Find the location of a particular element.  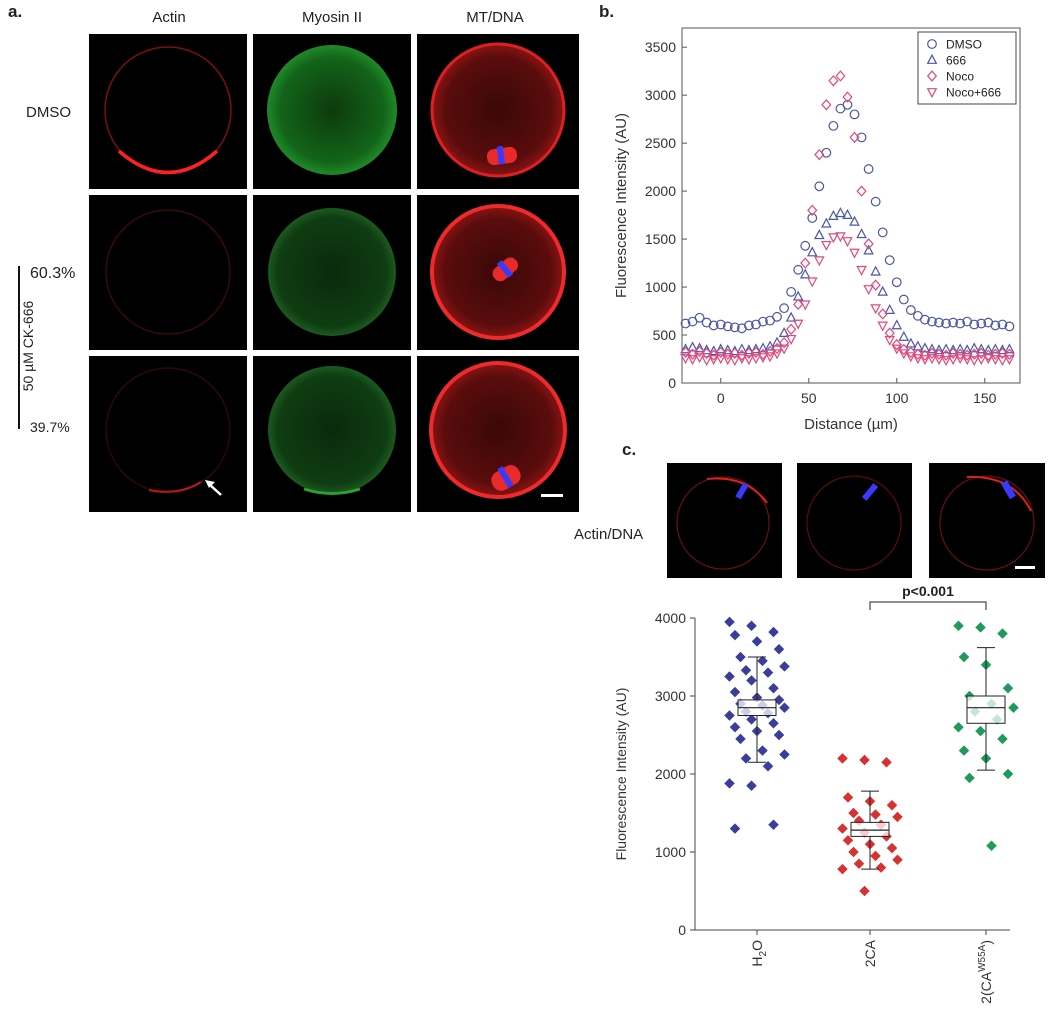

image-actin-ck666-b is located at coordinates (168, 434).